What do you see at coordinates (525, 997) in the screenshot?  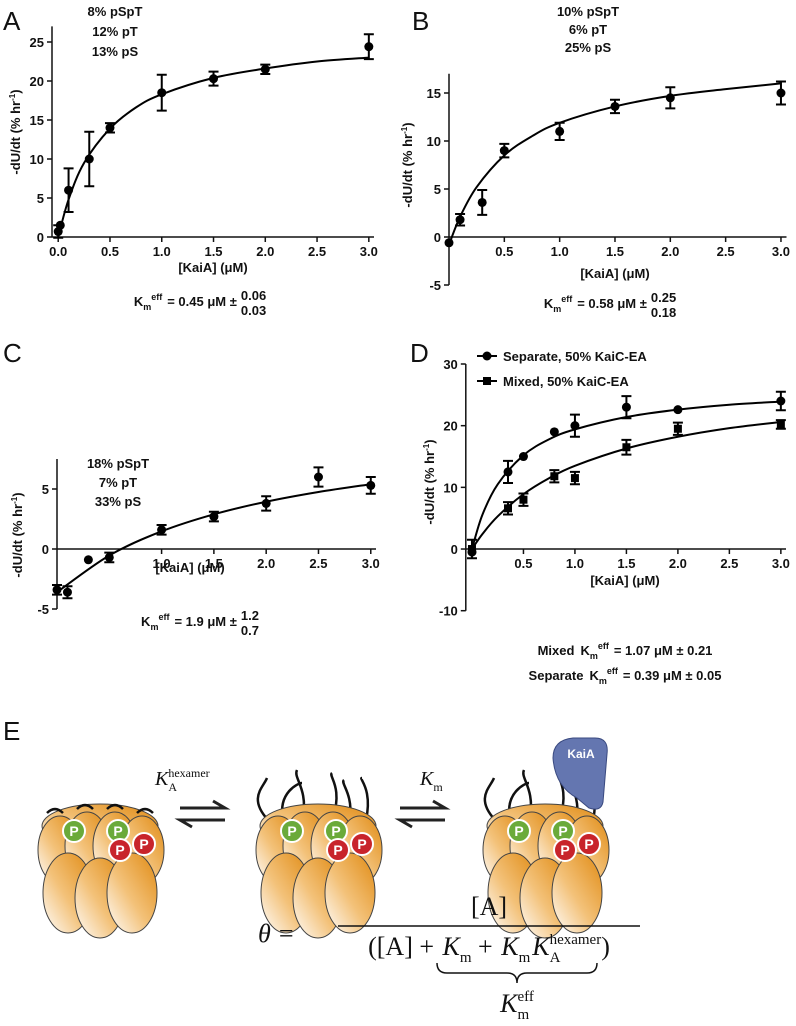 I see `label: eff` at bounding box center [525, 997].